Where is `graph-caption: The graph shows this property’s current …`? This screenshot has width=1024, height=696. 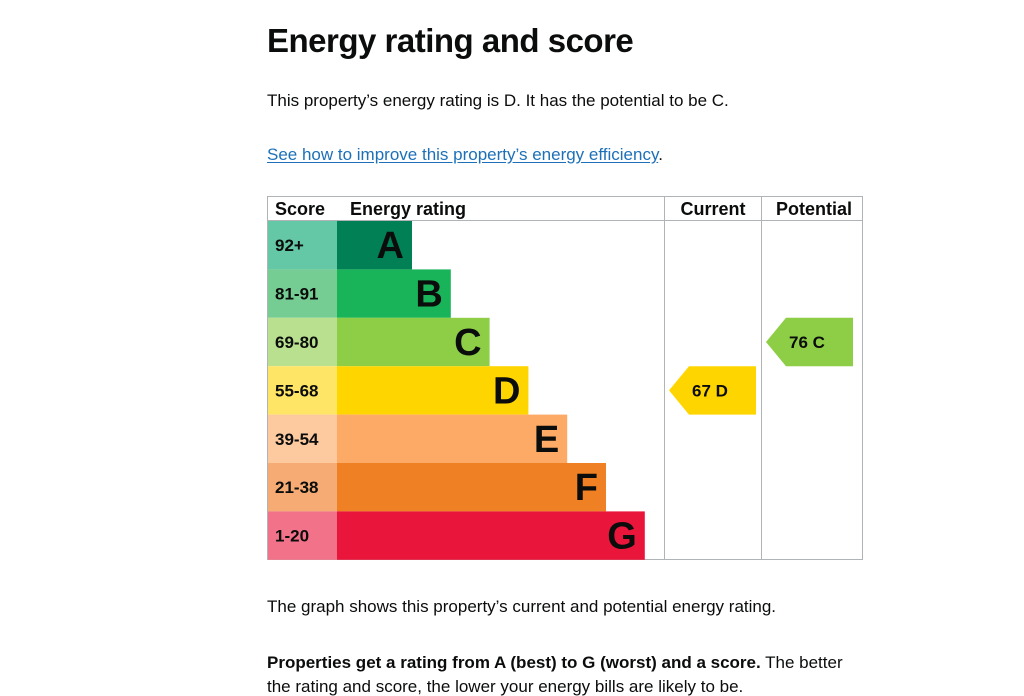
graph-caption: The graph shows this property’s current … is located at coordinates (522, 606).